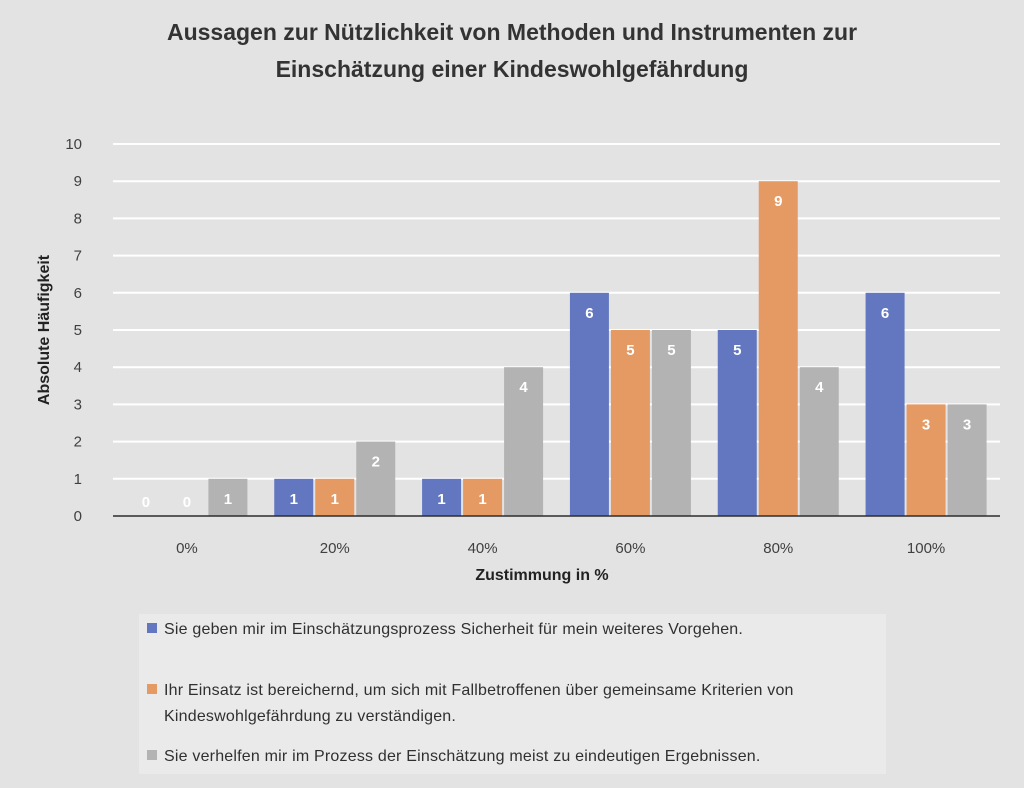 The height and width of the screenshot is (788, 1024). What do you see at coordinates (78, 442) in the screenshot?
I see `y-tick-label: 2` at bounding box center [78, 442].